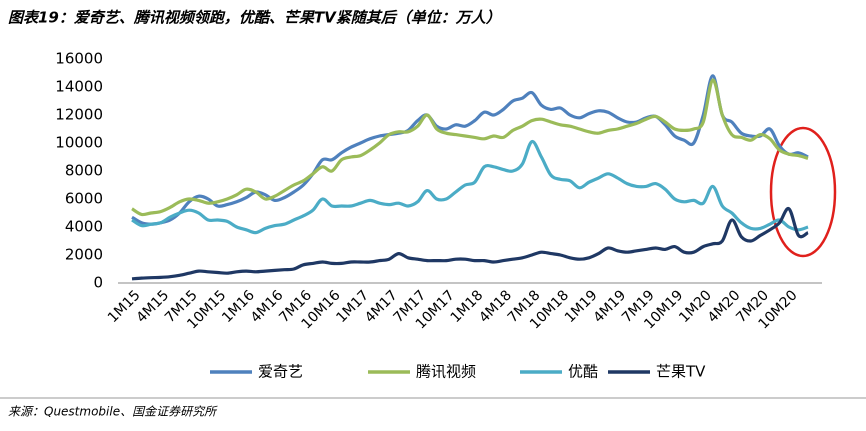 The height and width of the screenshot is (431, 866). Describe the element at coordinates (254, 18) in the screenshot. I see `chart-title: 图表19：爱奇艺、腾讯视频领跑，优酷、芒果TV紧随其后（单位：万人）` at that location.